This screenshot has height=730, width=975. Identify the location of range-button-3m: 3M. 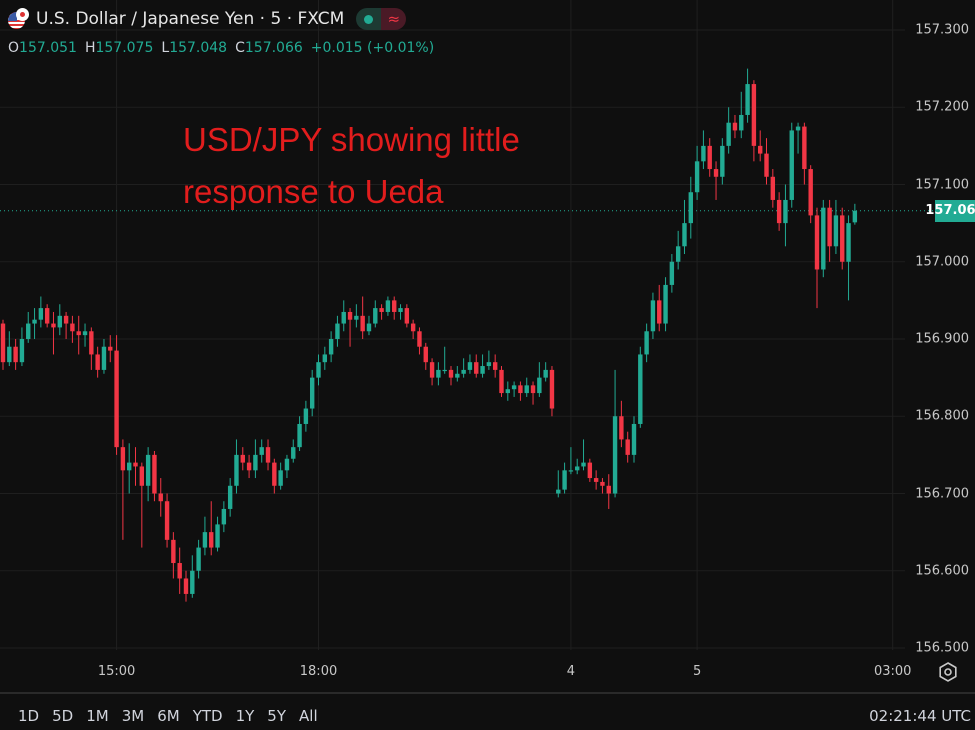
(133, 716).